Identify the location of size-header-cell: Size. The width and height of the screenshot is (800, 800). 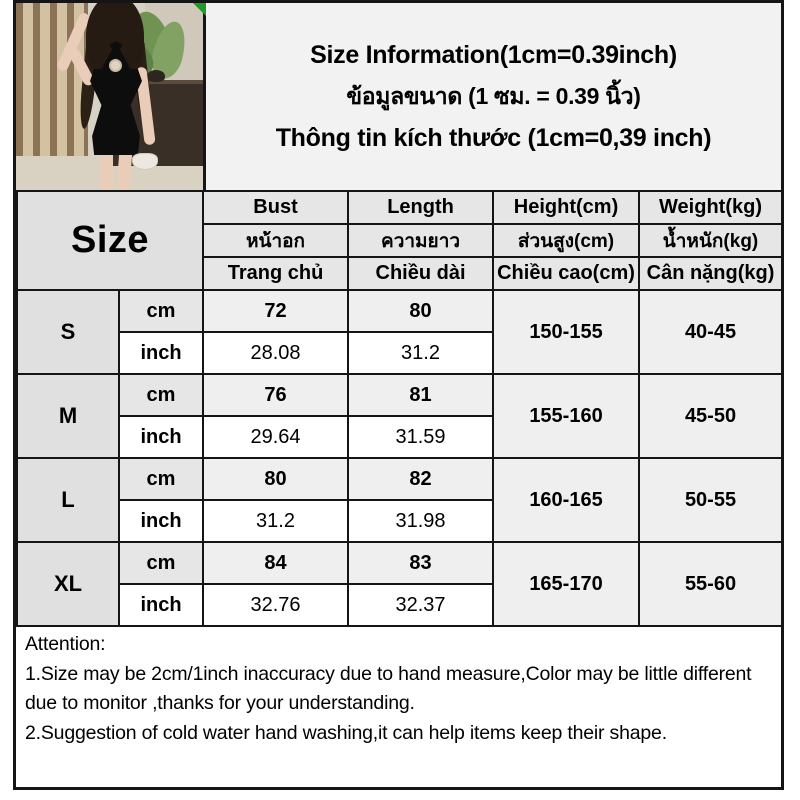
(110, 240).